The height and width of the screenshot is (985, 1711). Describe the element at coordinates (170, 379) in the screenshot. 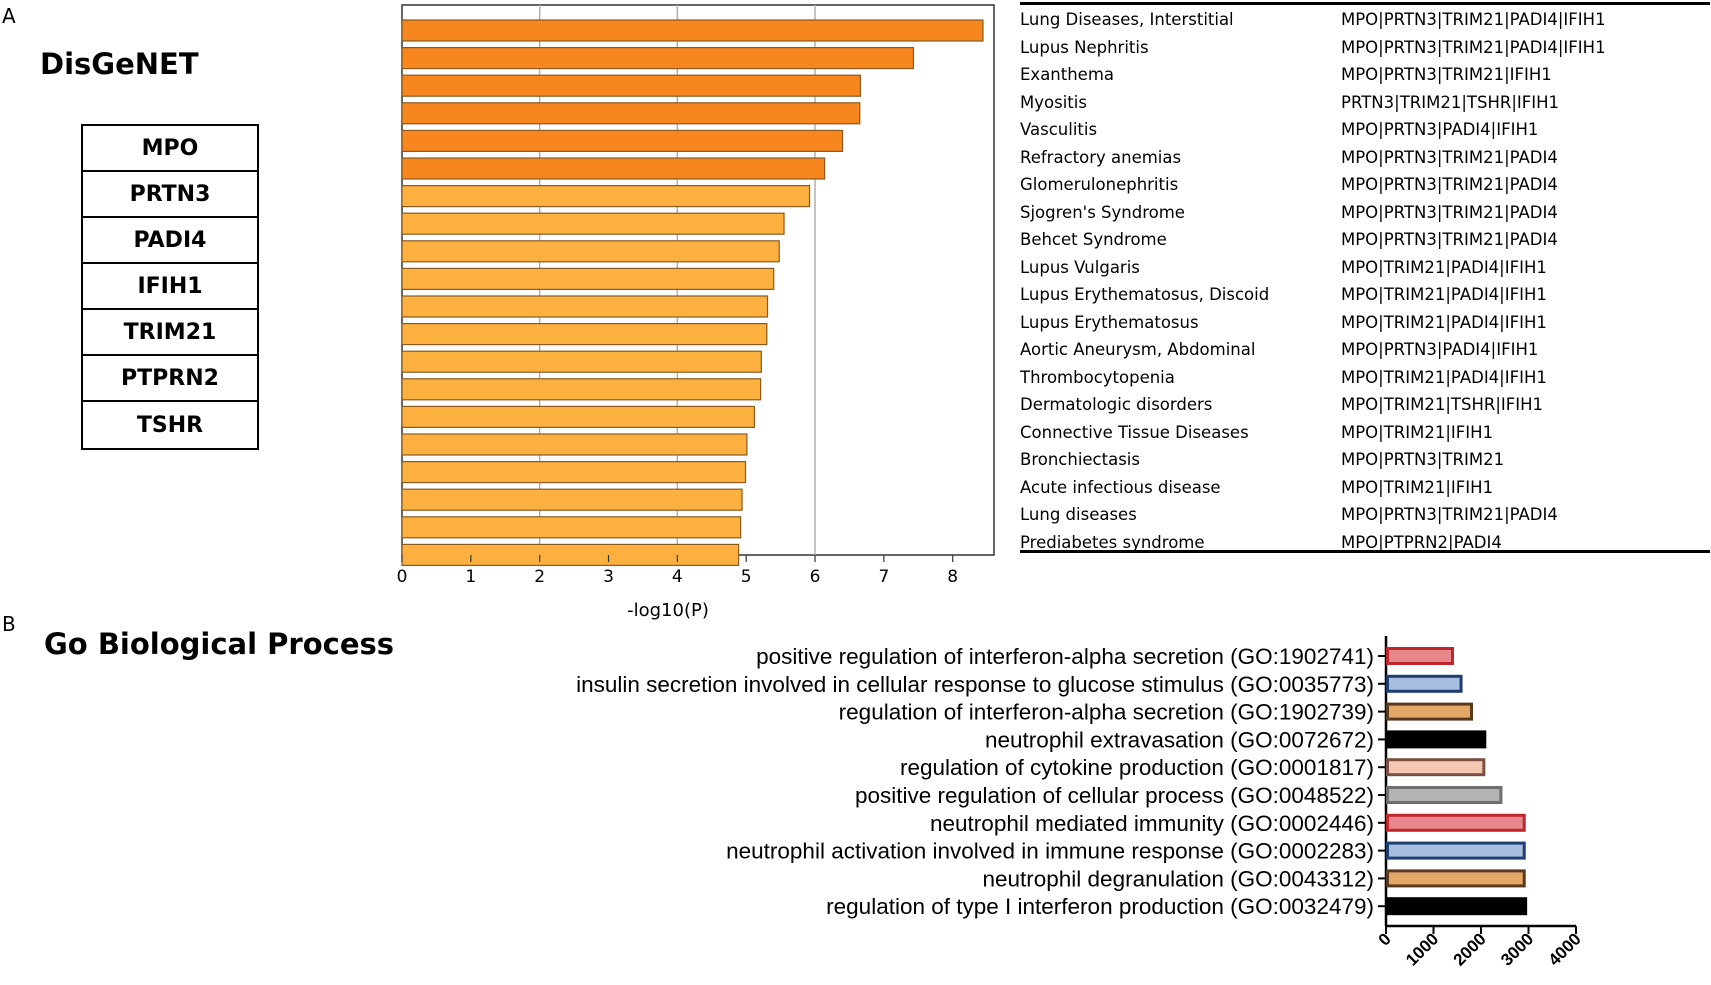

I see `gene-item: PTPRN2` at that location.